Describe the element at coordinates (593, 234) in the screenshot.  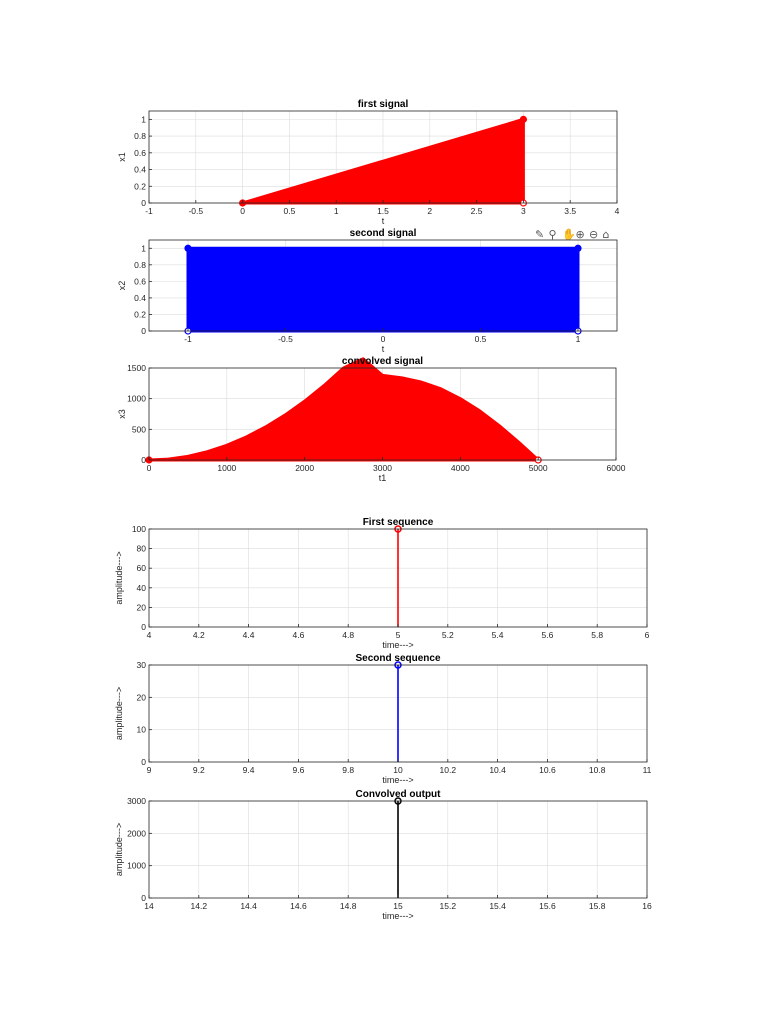
I see `zoom-out-icon: ⊖` at that location.